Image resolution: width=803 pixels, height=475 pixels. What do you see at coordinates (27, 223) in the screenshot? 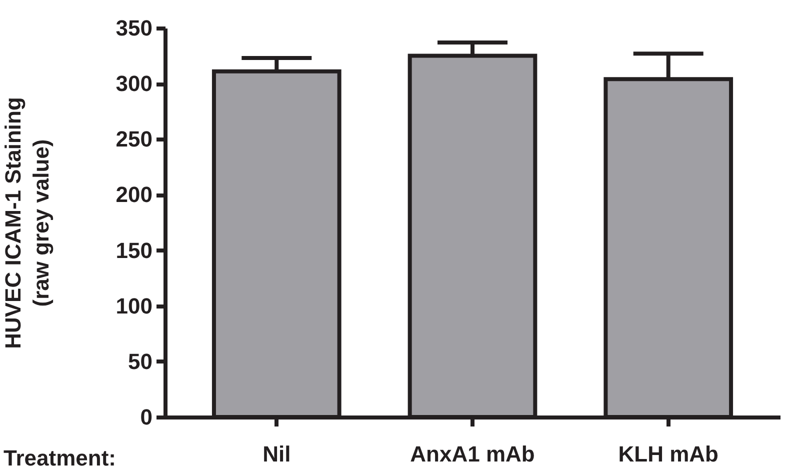
I see `y-axis-title: HUVEC ICAM-1 Staining (raw grey value)` at bounding box center [27, 223].